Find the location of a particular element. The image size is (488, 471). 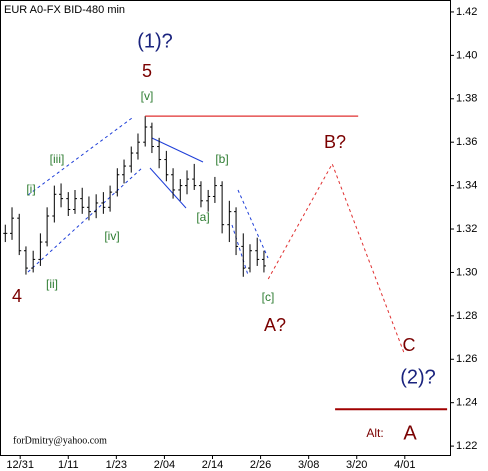

annotation: (2)? is located at coordinates (418, 377).